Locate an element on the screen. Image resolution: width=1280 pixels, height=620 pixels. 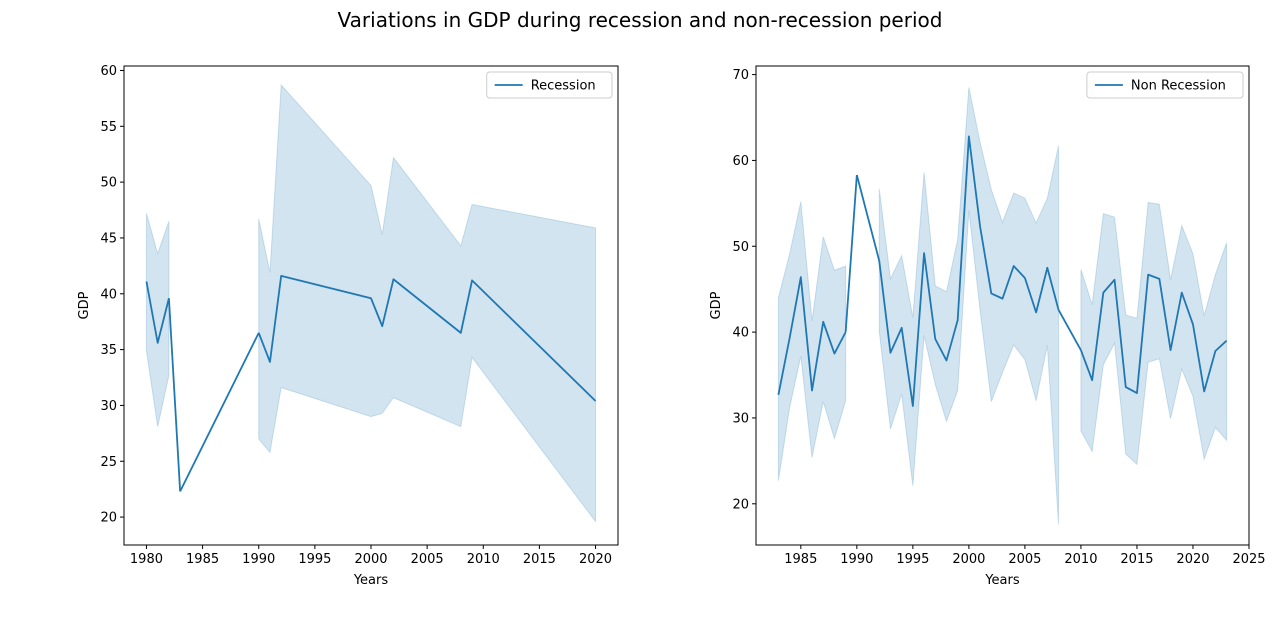
x-tick-label-right-6: 2015 is located at coordinates (1136, 559).